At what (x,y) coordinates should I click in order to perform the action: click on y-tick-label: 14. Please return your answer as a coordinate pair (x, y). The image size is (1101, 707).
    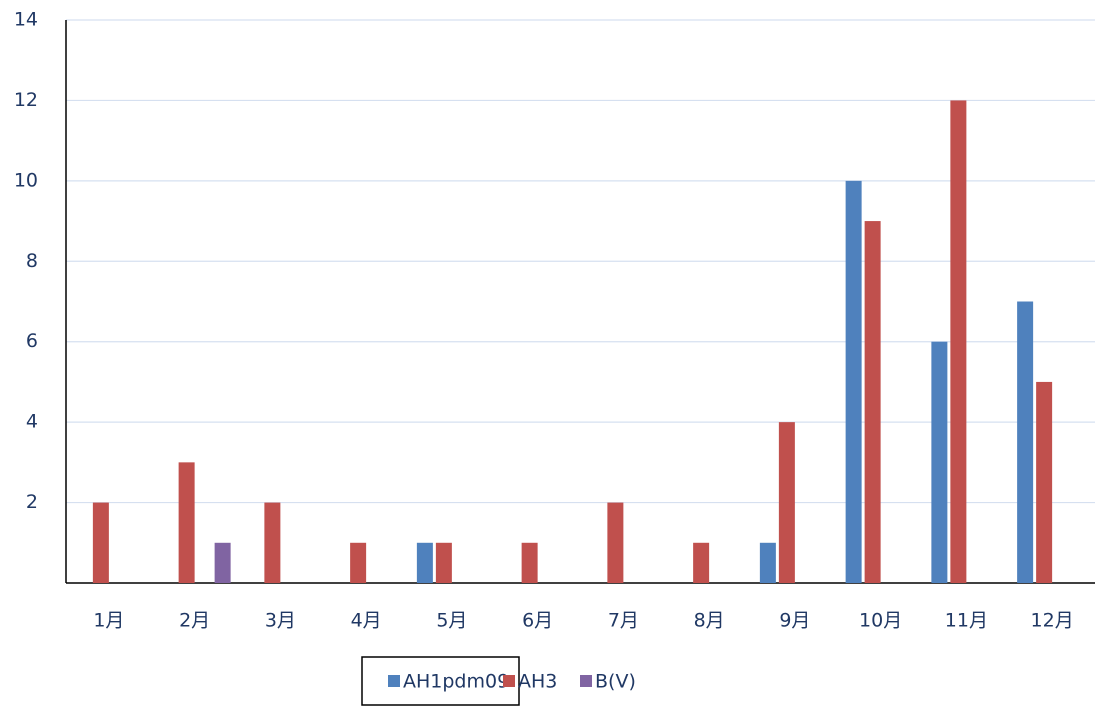
    Looking at the image, I should click on (26, 20).